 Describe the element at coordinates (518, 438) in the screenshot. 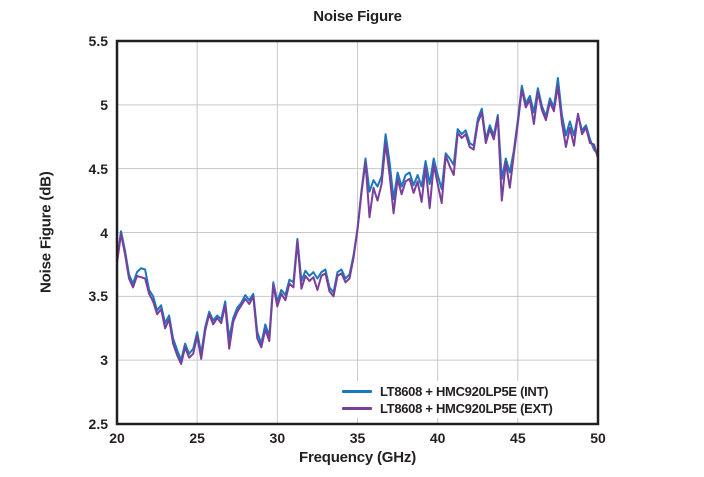

I see `x-tick-label: 45` at that location.